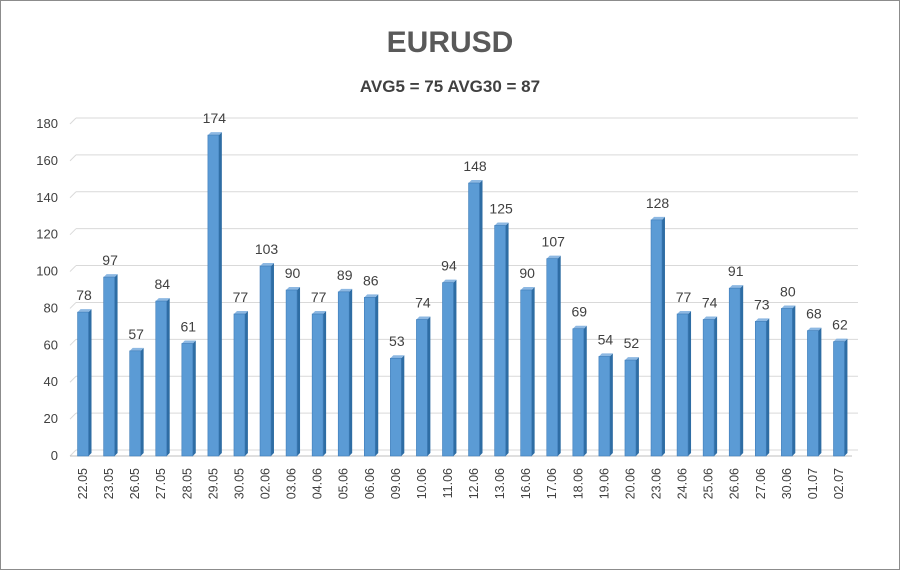  Describe the element at coordinates (135, 483) in the screenshot. I see `x-tick-label: 26.05` at that location.